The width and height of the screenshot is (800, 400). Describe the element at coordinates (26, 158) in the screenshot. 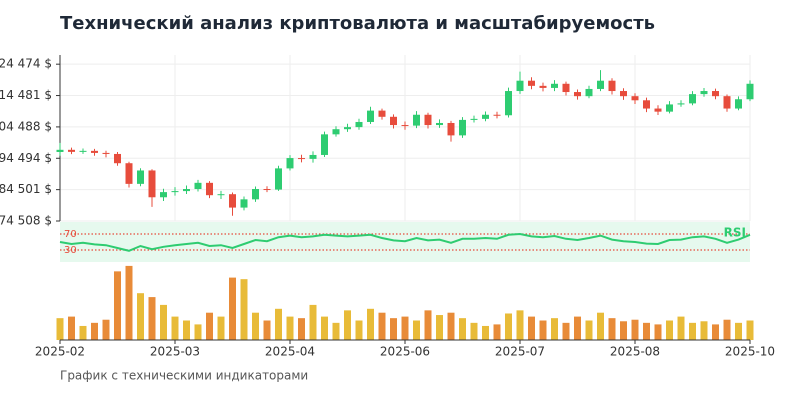

I see `y-tick-label: 94 494 $` at that location.